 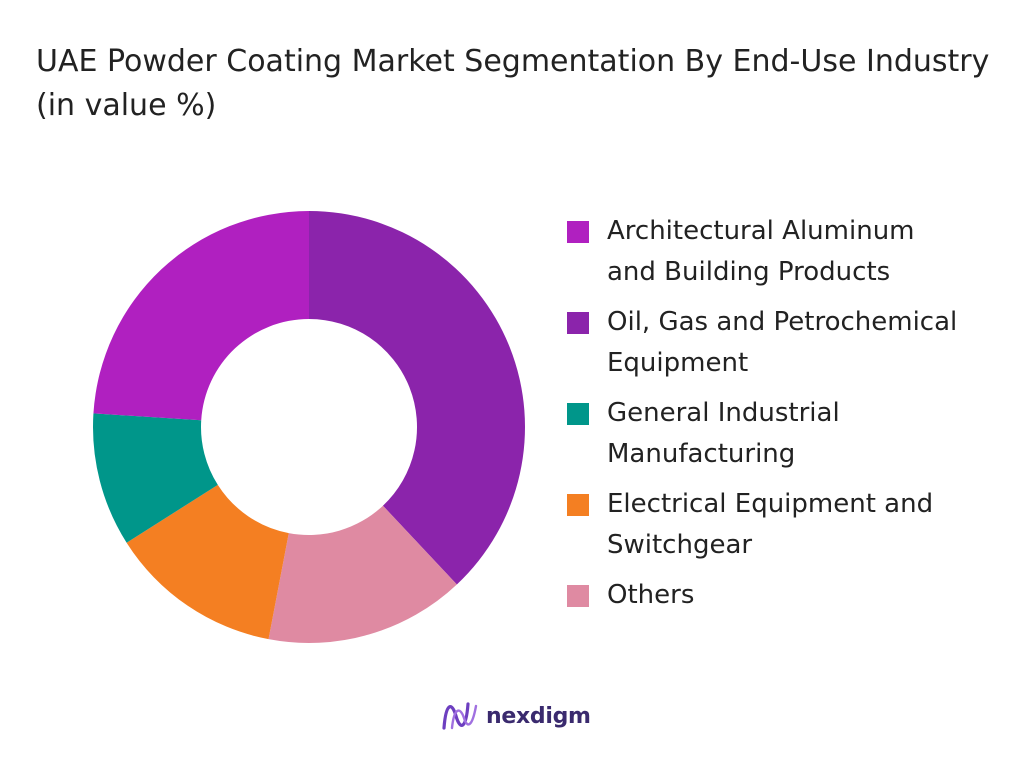 I want to click on legend-label: Others, so click(x=651, y=595).